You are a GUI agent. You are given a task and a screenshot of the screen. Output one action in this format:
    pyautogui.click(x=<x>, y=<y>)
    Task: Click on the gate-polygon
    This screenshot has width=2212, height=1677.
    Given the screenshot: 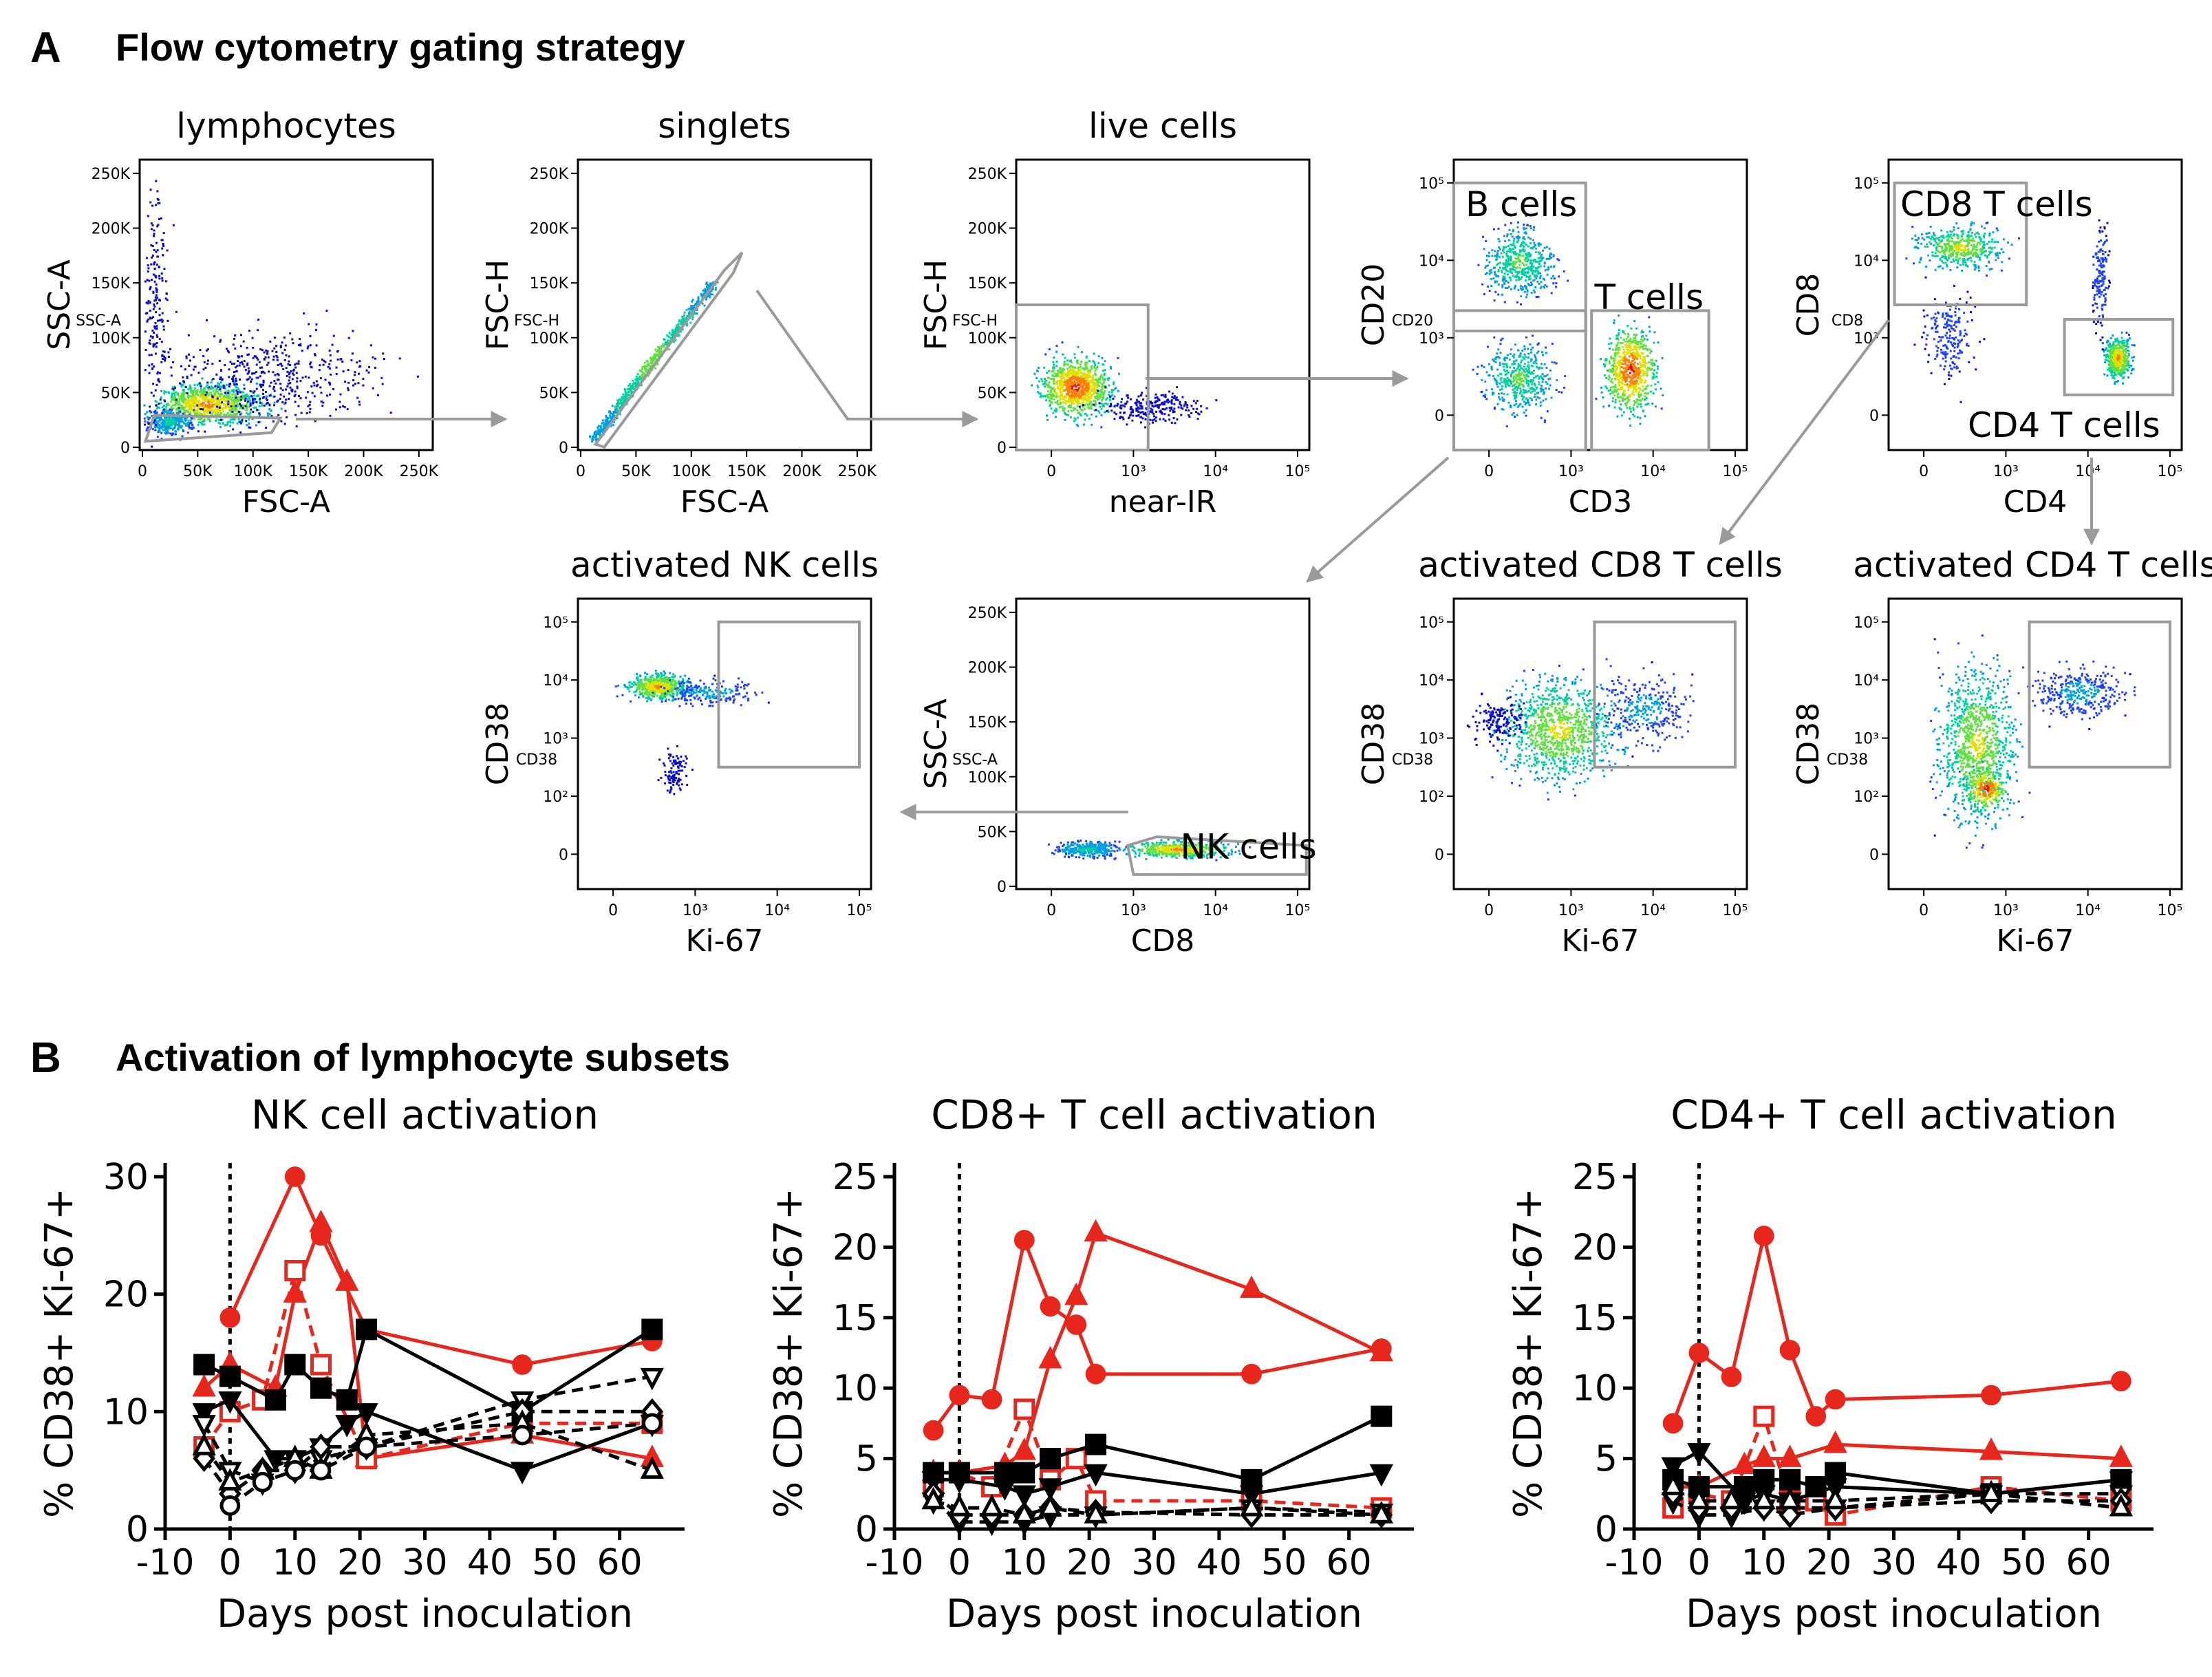 What is the action you would take?
    pyautogui.click(x=669, y=350)
    